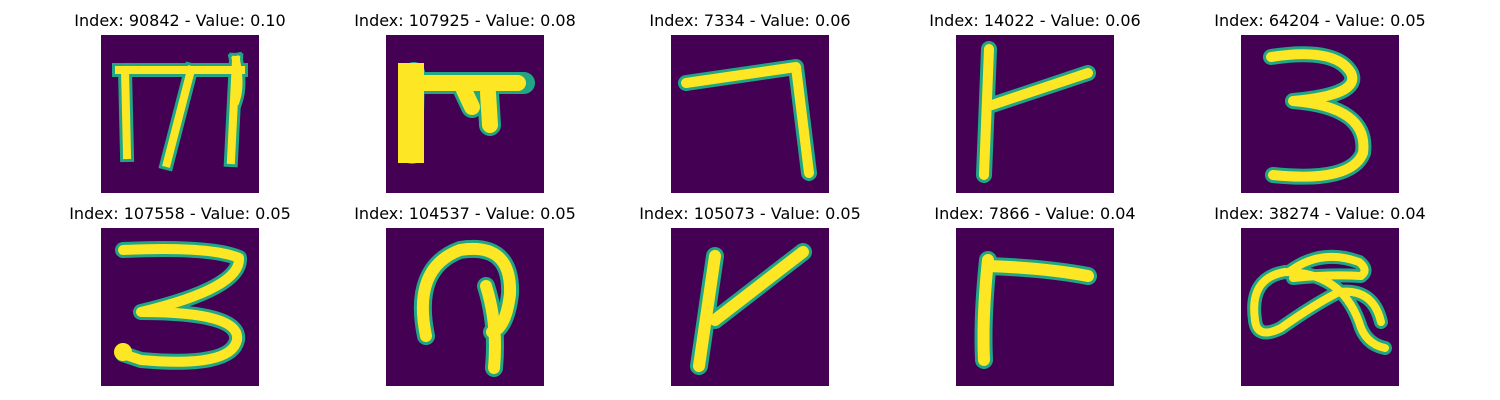 The image size is (1500, 400). Describe the element at coordinates (1035, 213) in the screenshot. I see `panel-title: Index: 7866 - Value: 0.04` at that location.